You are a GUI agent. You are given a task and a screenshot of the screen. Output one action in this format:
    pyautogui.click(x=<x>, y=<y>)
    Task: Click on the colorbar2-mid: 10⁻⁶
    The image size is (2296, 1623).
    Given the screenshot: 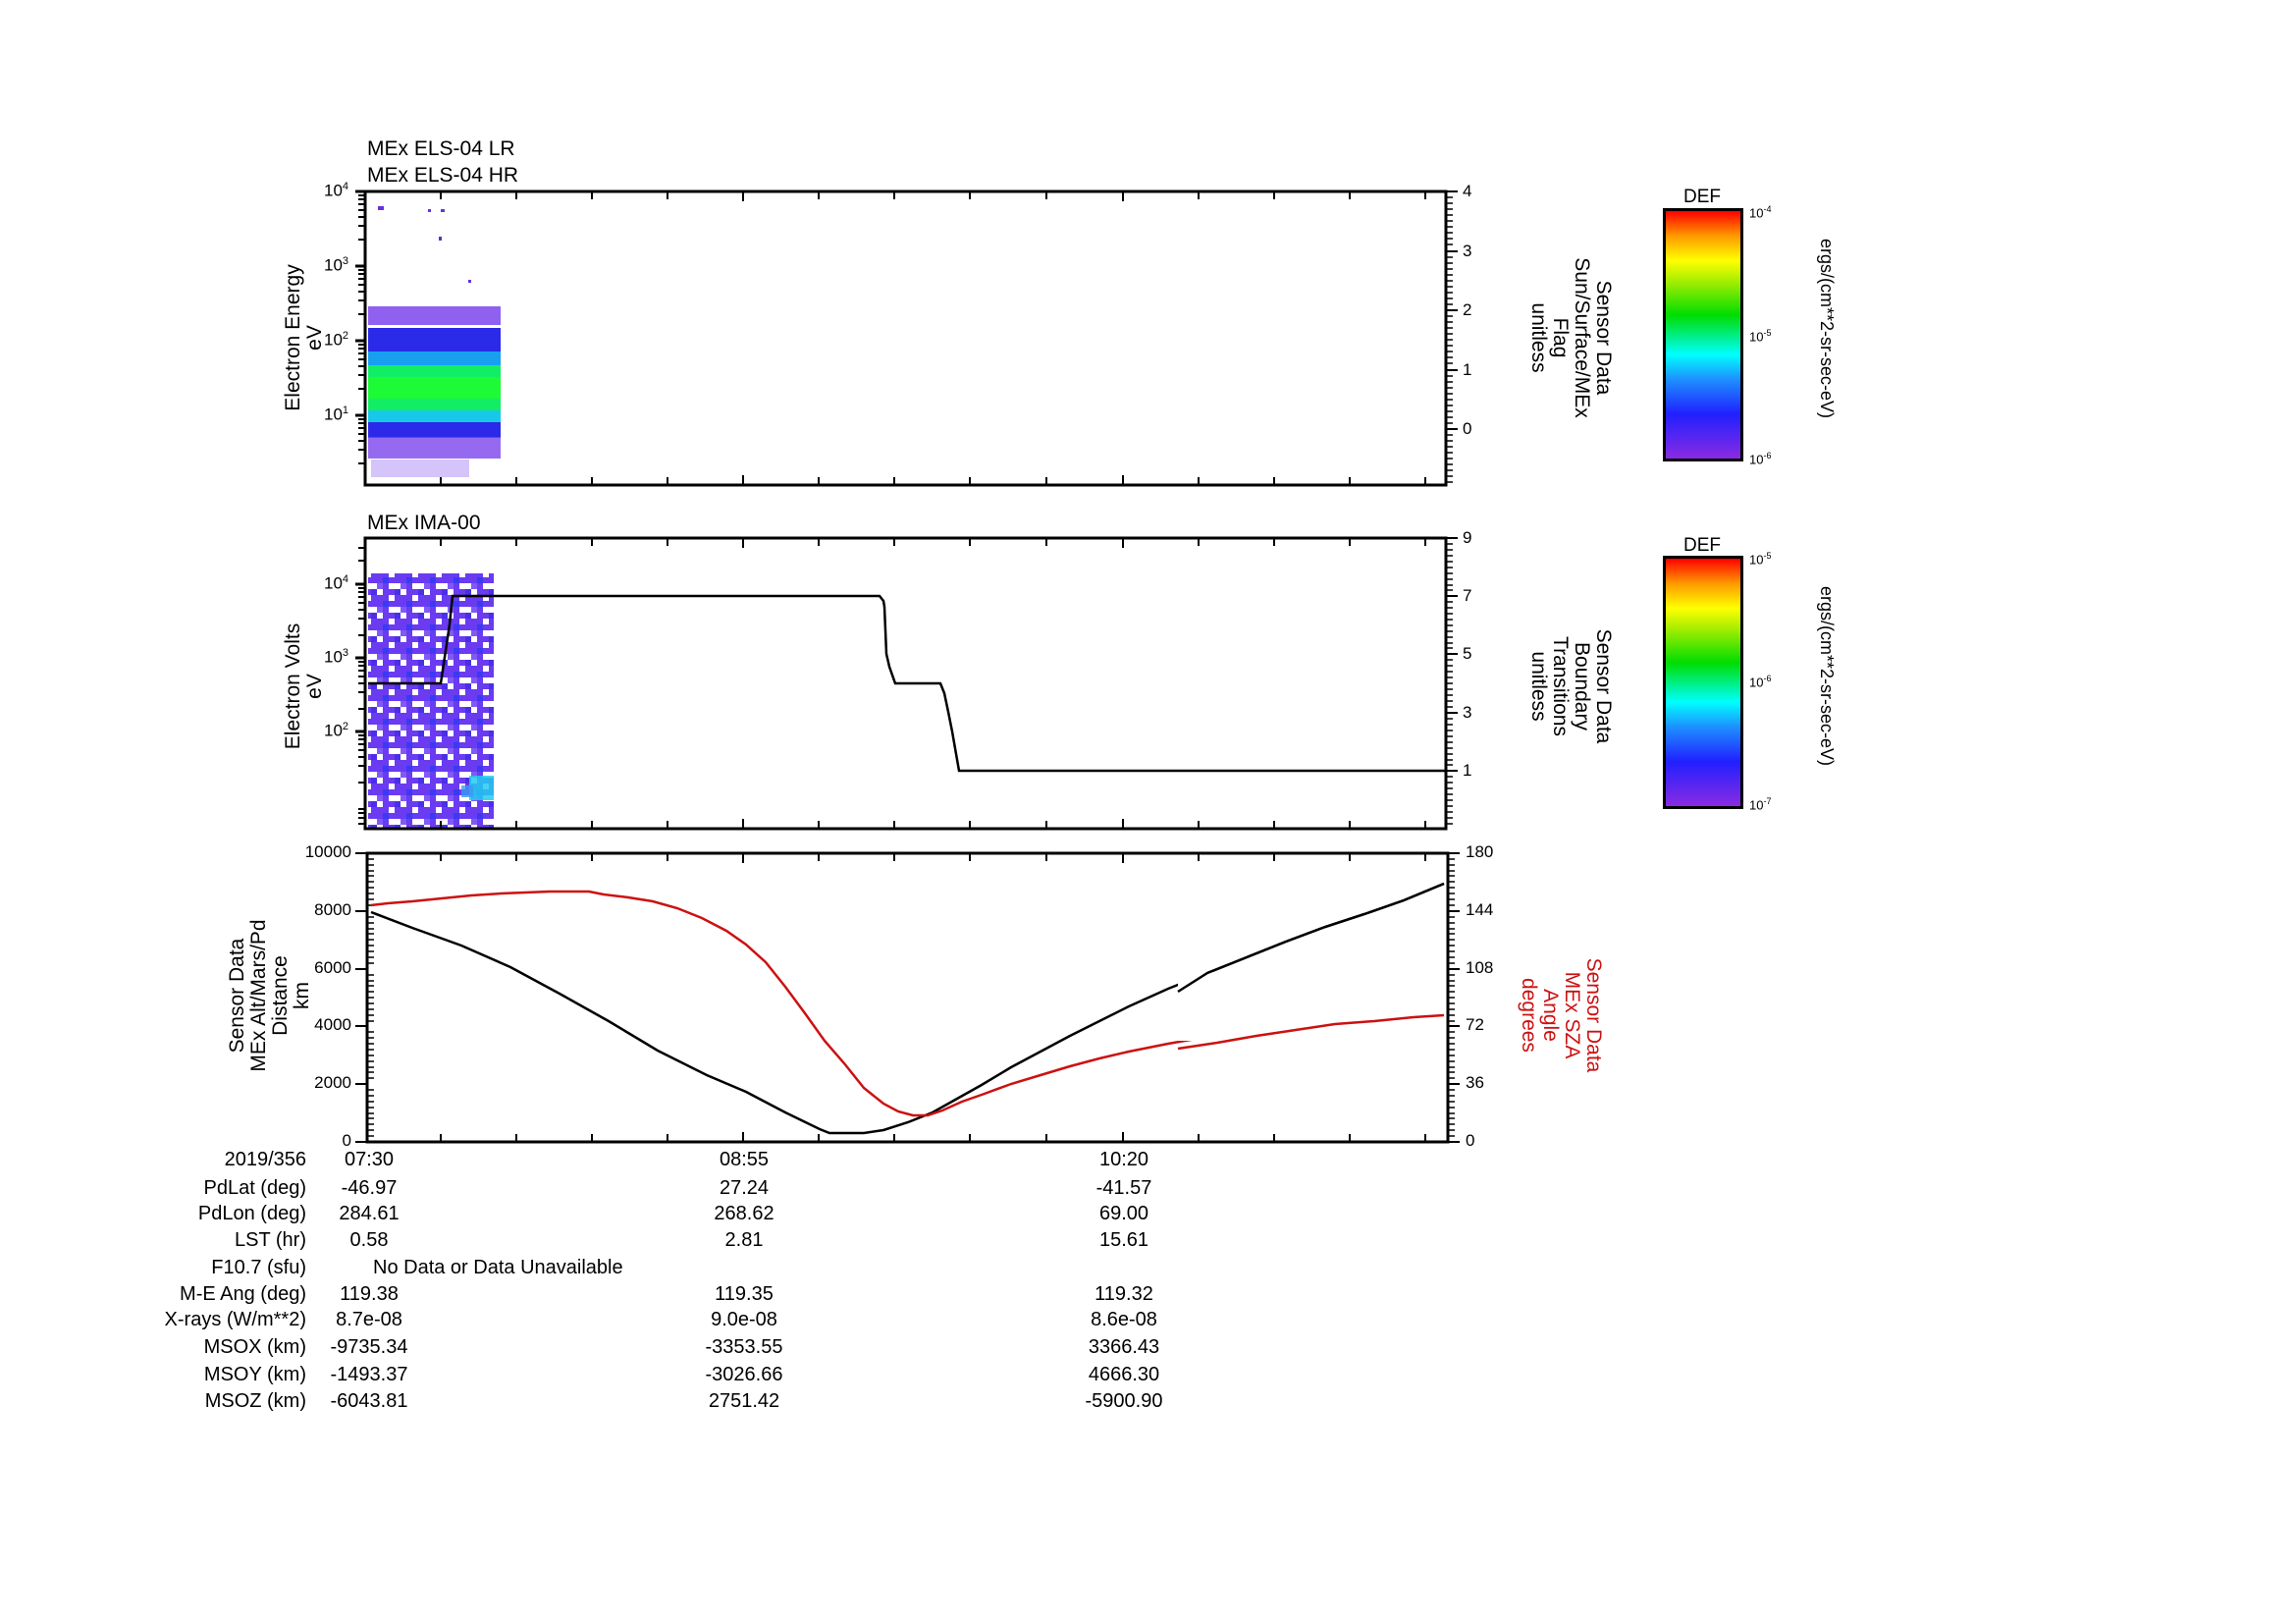 What is the action you would take?
    pyautogui.click(x=1760, y=682)
    